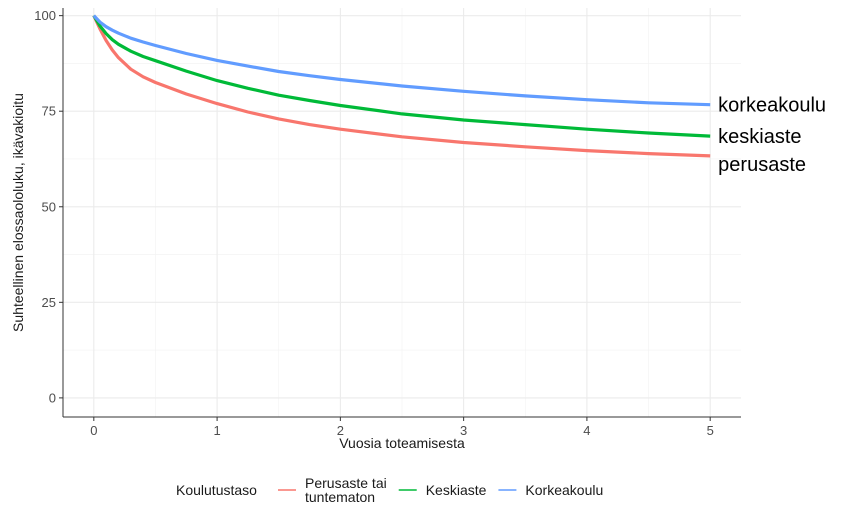 This screenshot has height=505, width=853. What do you see at coordinates (710, 430) in the screenshot?
I see `x-tick-label: 5` at bounding box center [710, 430].